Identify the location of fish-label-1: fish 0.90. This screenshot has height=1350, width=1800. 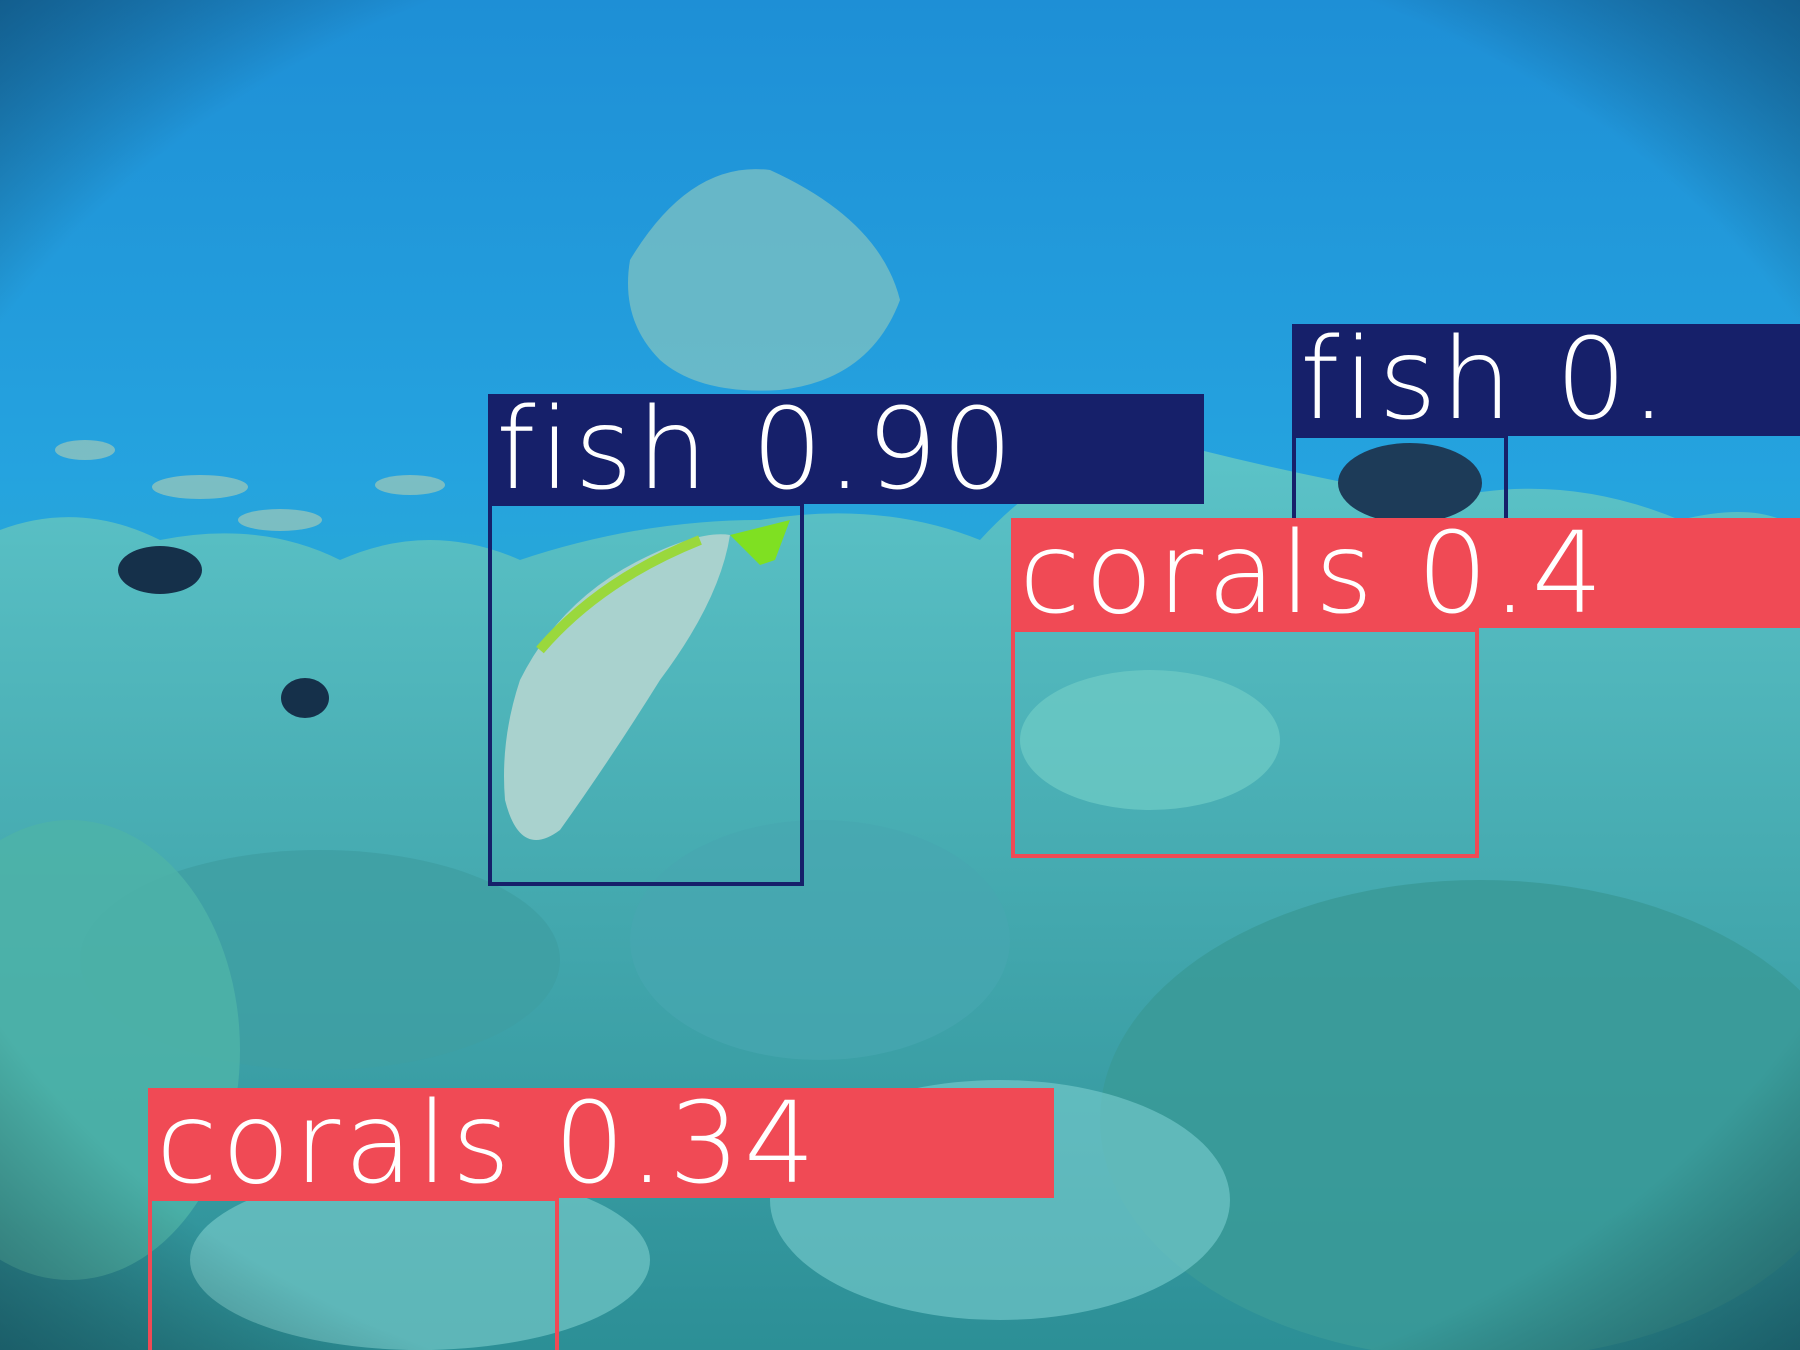
(846, 449).